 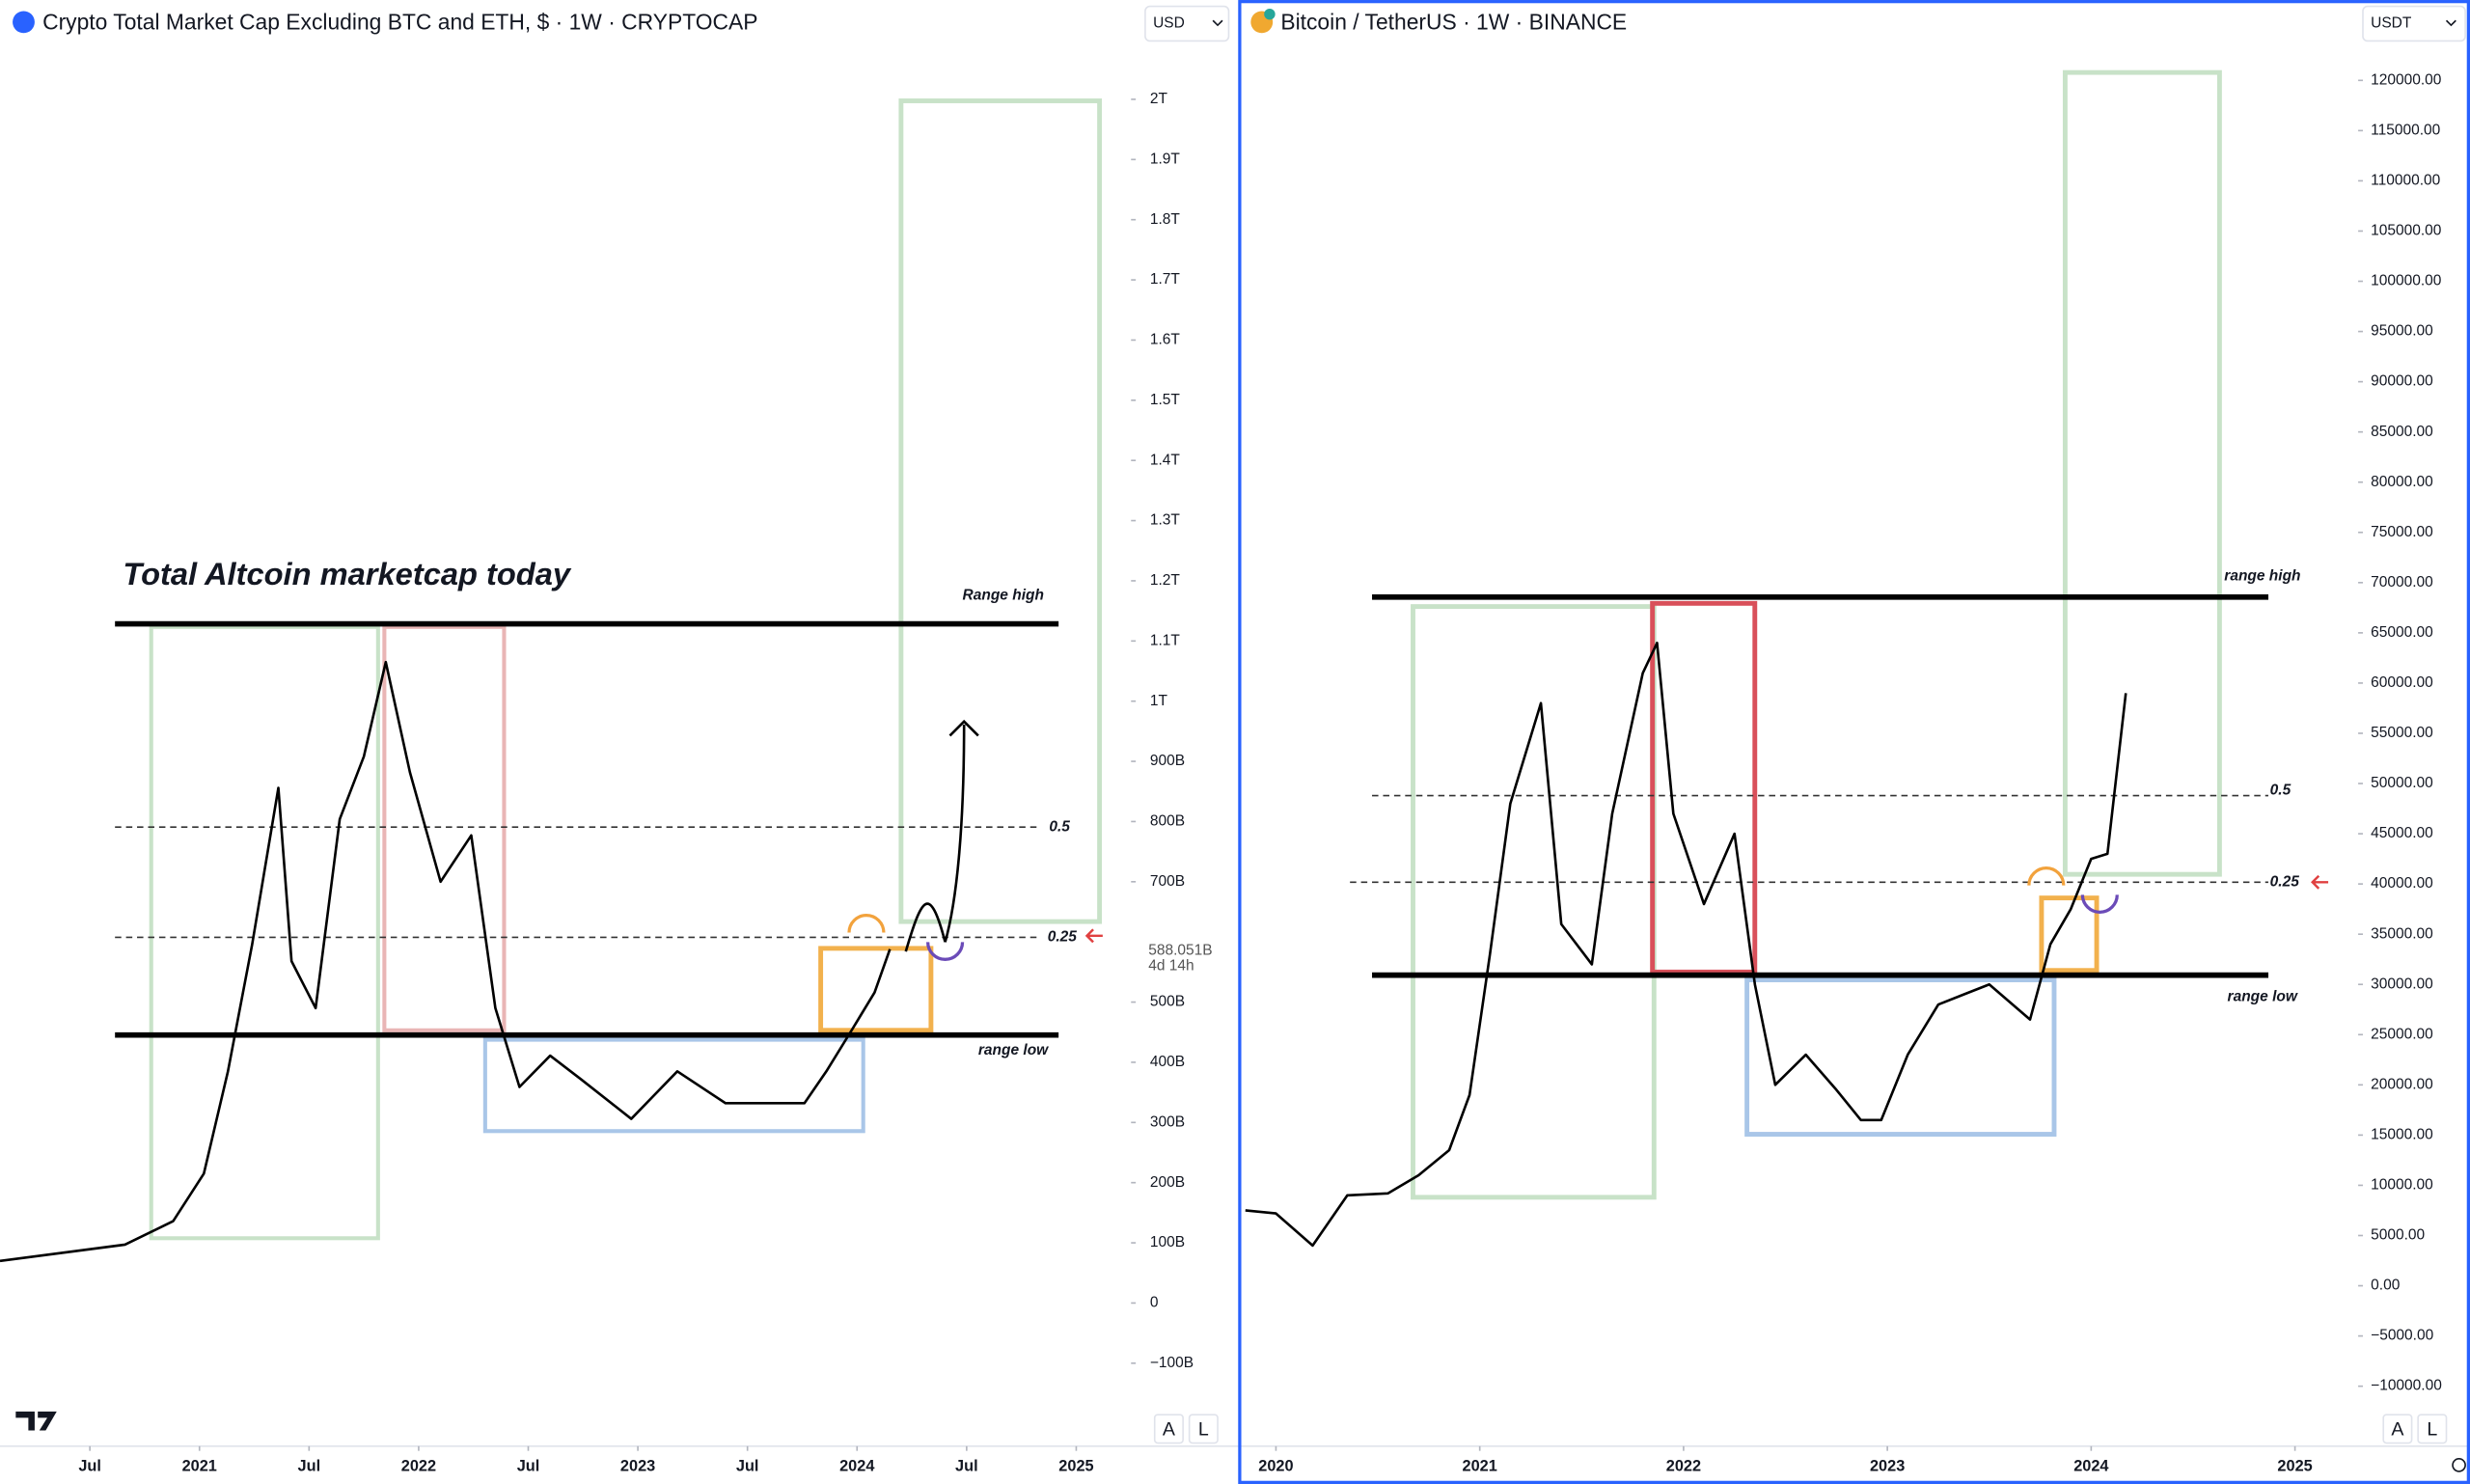 What do you see at coordinates (2402, 1185) in the screenshot?
I see `y-tick-label: 10000.00` at bounding box center [2402, 1185].